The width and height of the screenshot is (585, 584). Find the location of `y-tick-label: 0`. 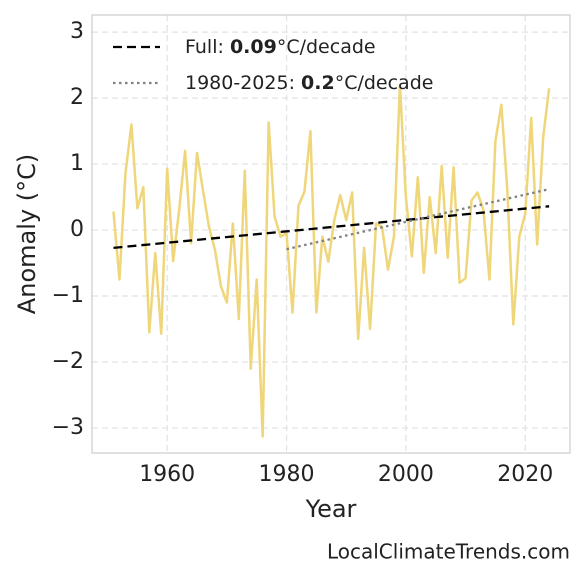

y-tick-label: 0 is located at coordinates (77, 229).